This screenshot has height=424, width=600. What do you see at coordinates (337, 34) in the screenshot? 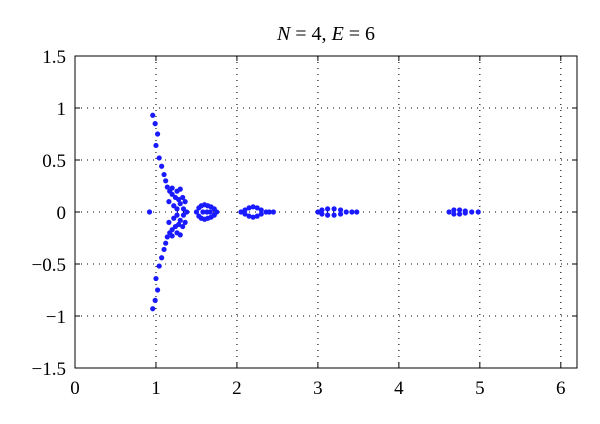
I see `title-var-e: E` at bounding box center [337, 34].